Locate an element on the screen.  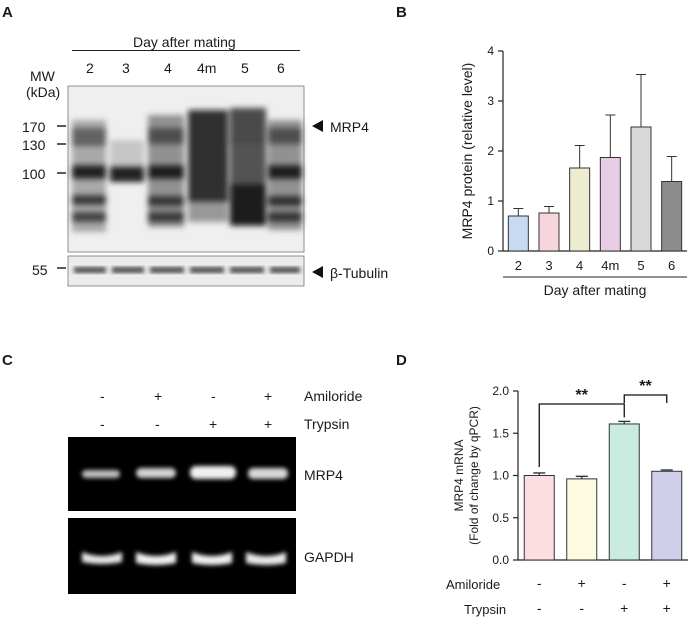
panel-d-letter: D is located at coordinates (401, 360).